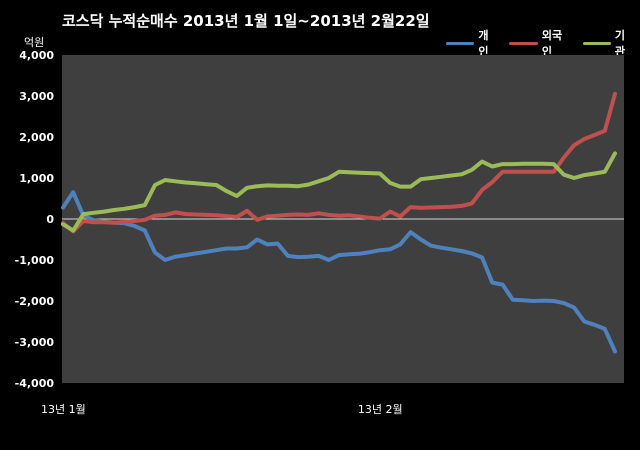  What do you see at coordinates (619, 43) in the screenshot?
I see `legend-label-institution: 기관` at bounding box center [619, 43].